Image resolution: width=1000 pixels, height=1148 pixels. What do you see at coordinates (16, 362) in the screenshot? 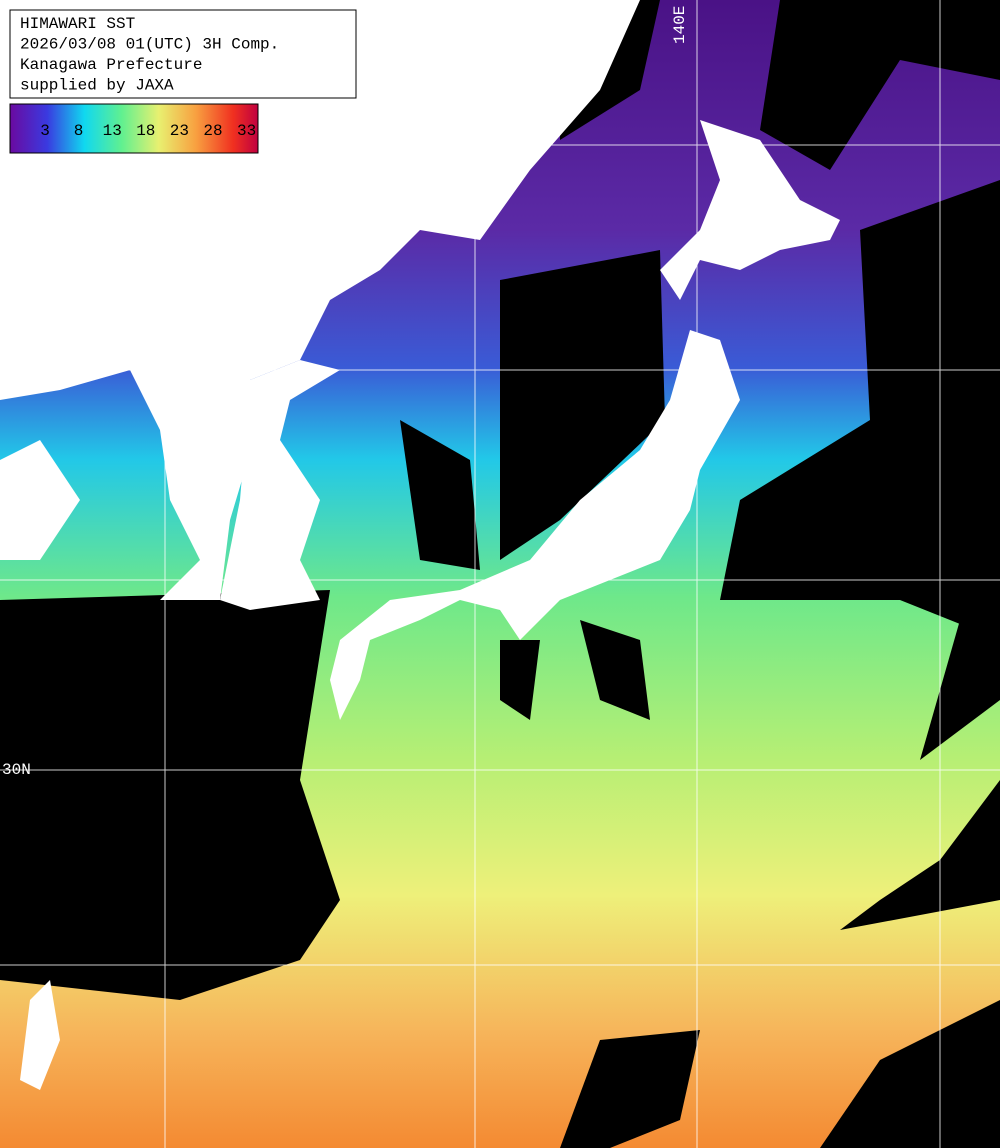
I see `latitude-label: 40N` at bounding box center [16, 362].